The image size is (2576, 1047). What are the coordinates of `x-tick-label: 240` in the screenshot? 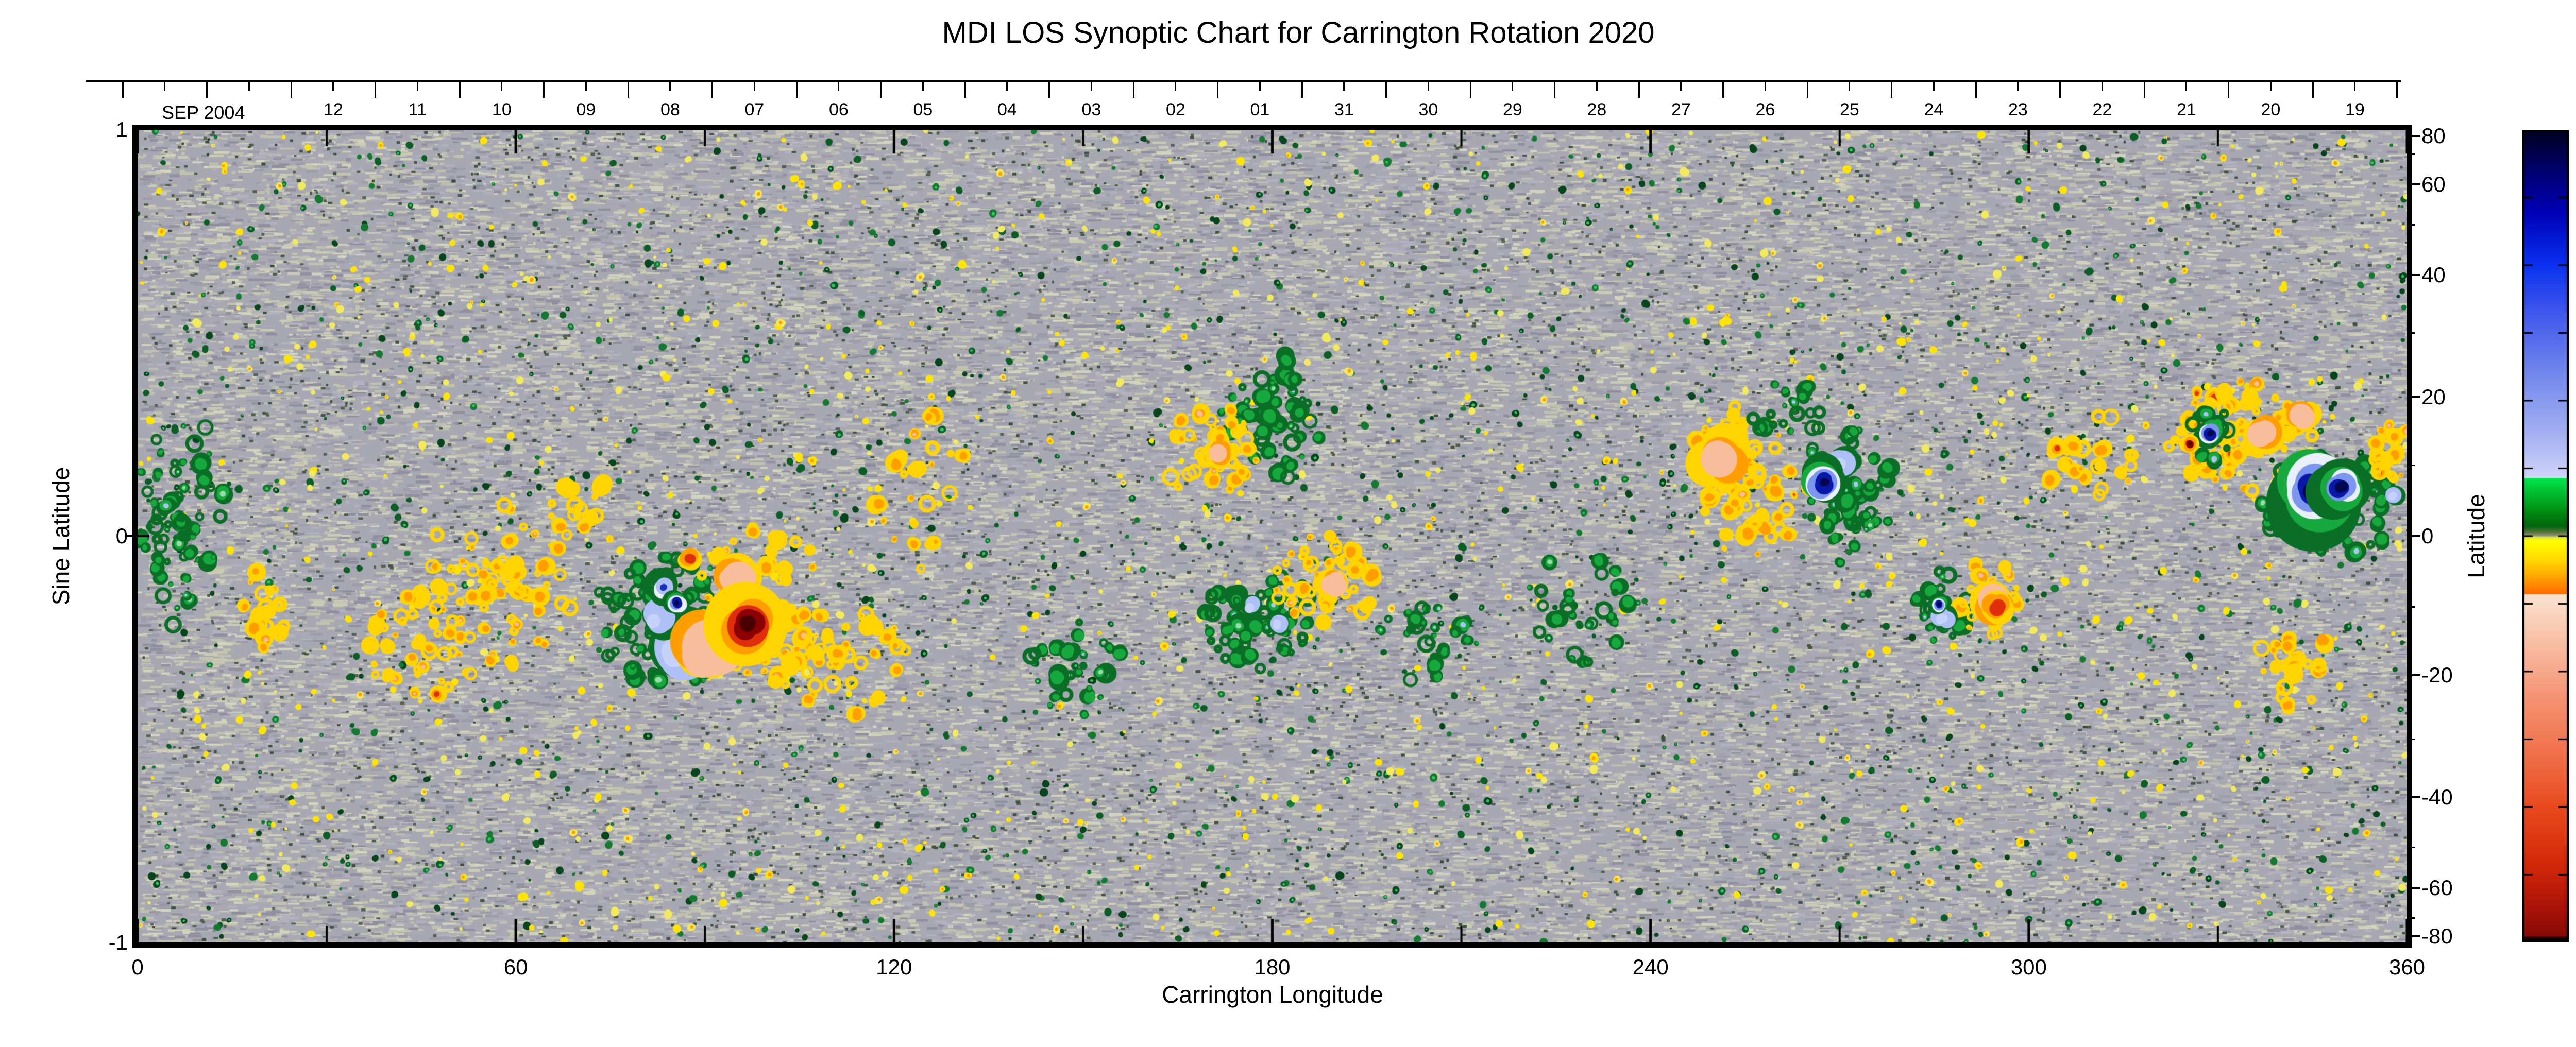 It's located at (1650, 967).